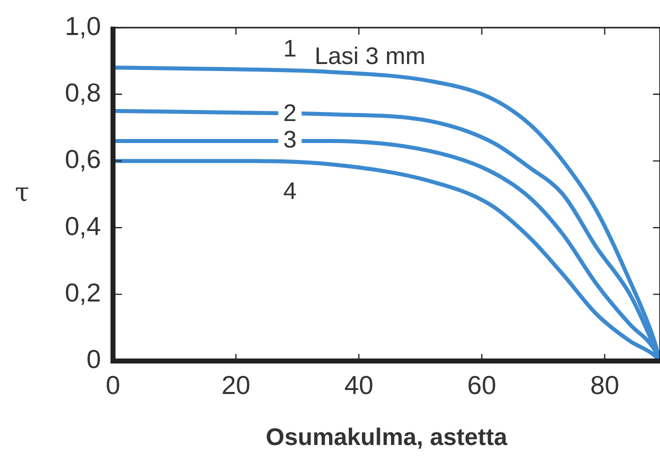 The width and height of the screenshot is (660, 457). What do you see at coordinates (113, 385) in the screenshot?
I see `x-tick-label: 0` at bounding box center [113, 385].